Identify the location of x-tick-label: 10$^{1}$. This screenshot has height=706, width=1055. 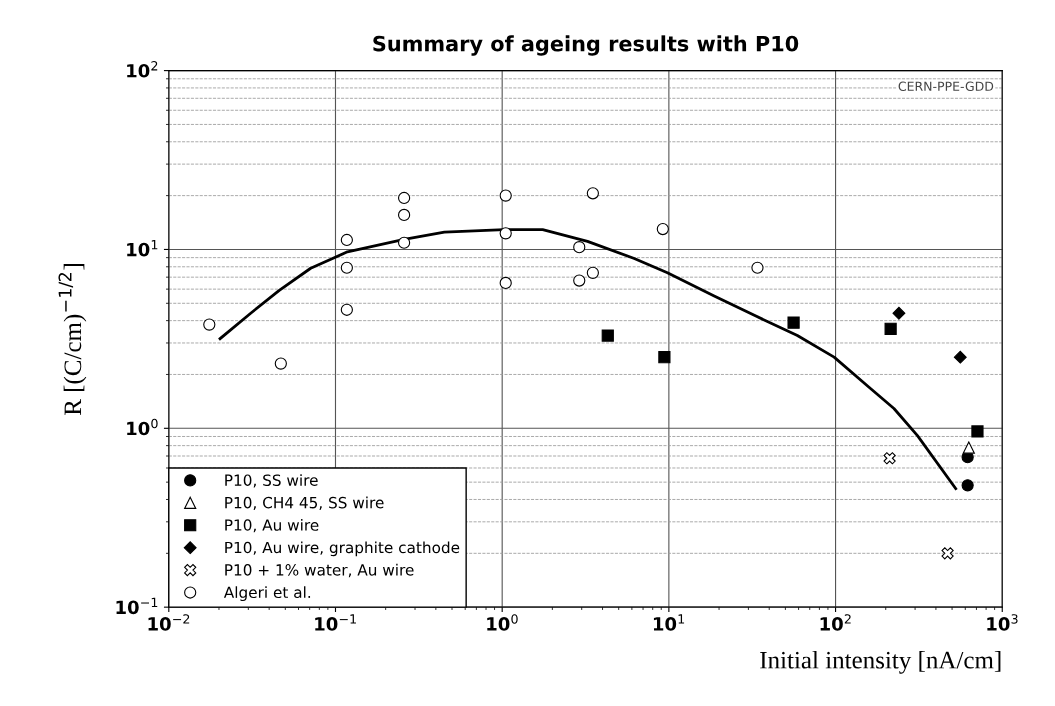
(669, 622).